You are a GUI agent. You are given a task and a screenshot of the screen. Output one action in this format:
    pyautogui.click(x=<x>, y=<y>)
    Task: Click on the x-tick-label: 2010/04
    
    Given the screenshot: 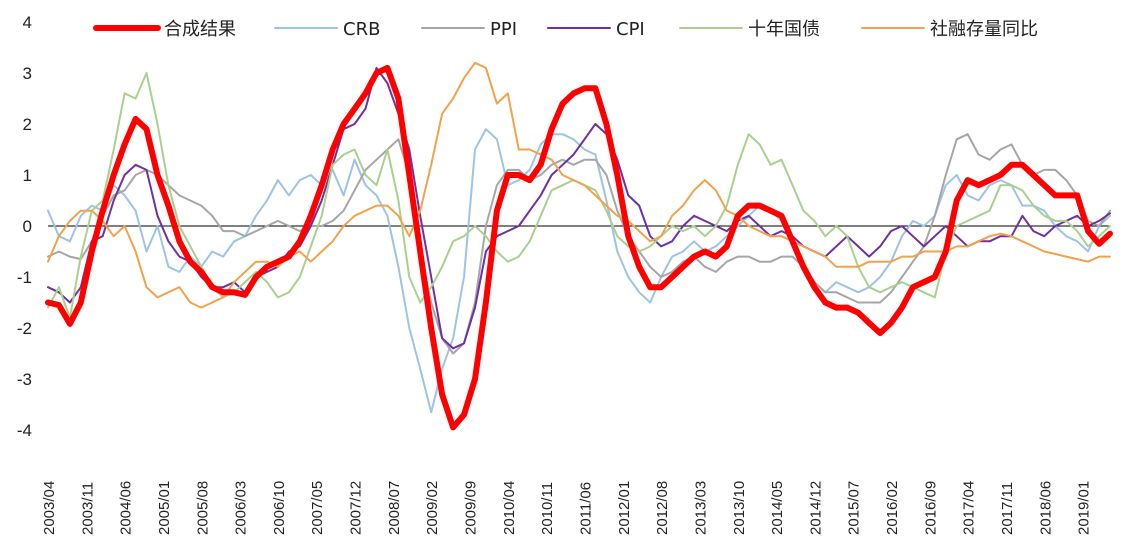 What is the action you would take?
    pyautogui.click(x=509, y=508)
    